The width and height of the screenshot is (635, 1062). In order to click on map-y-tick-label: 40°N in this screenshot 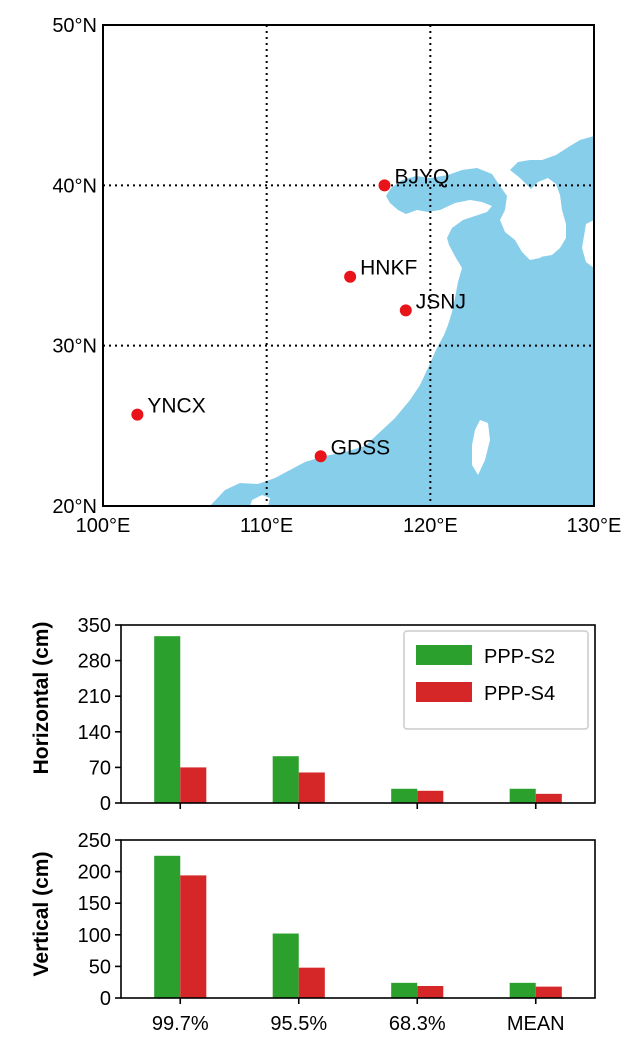, I will do `click(74, 186)`.